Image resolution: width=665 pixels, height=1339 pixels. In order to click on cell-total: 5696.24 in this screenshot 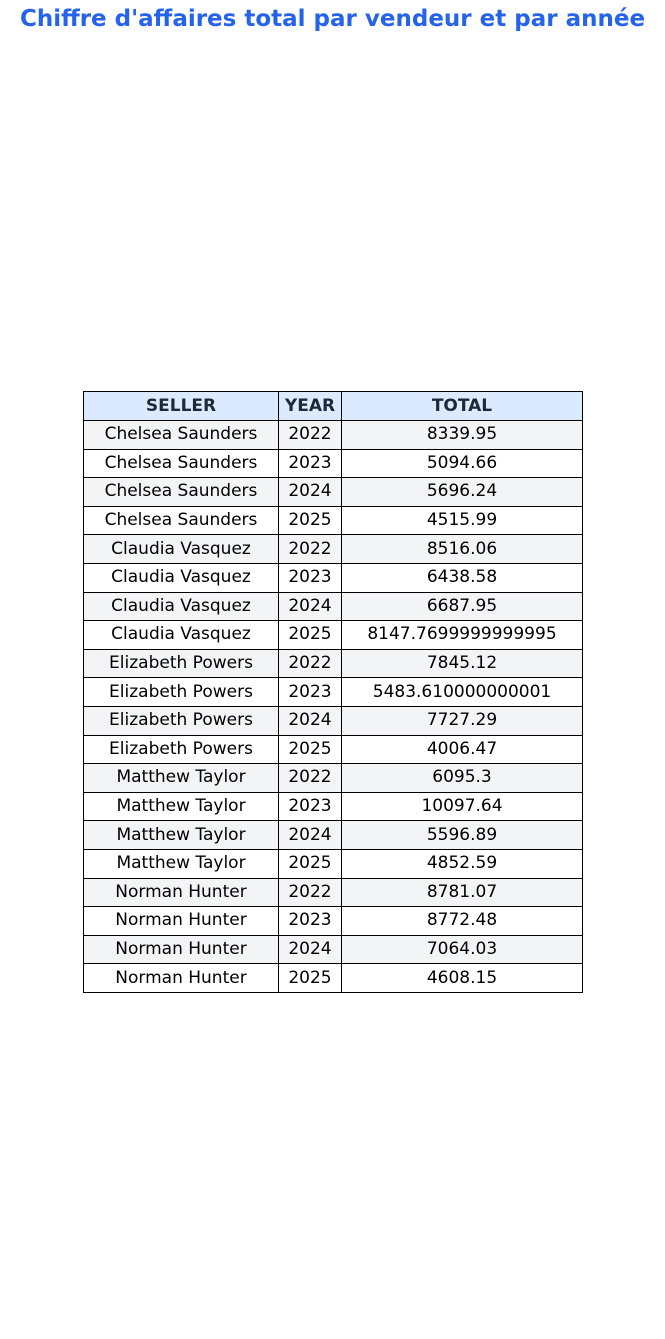, I will do `click(462, 492)`.